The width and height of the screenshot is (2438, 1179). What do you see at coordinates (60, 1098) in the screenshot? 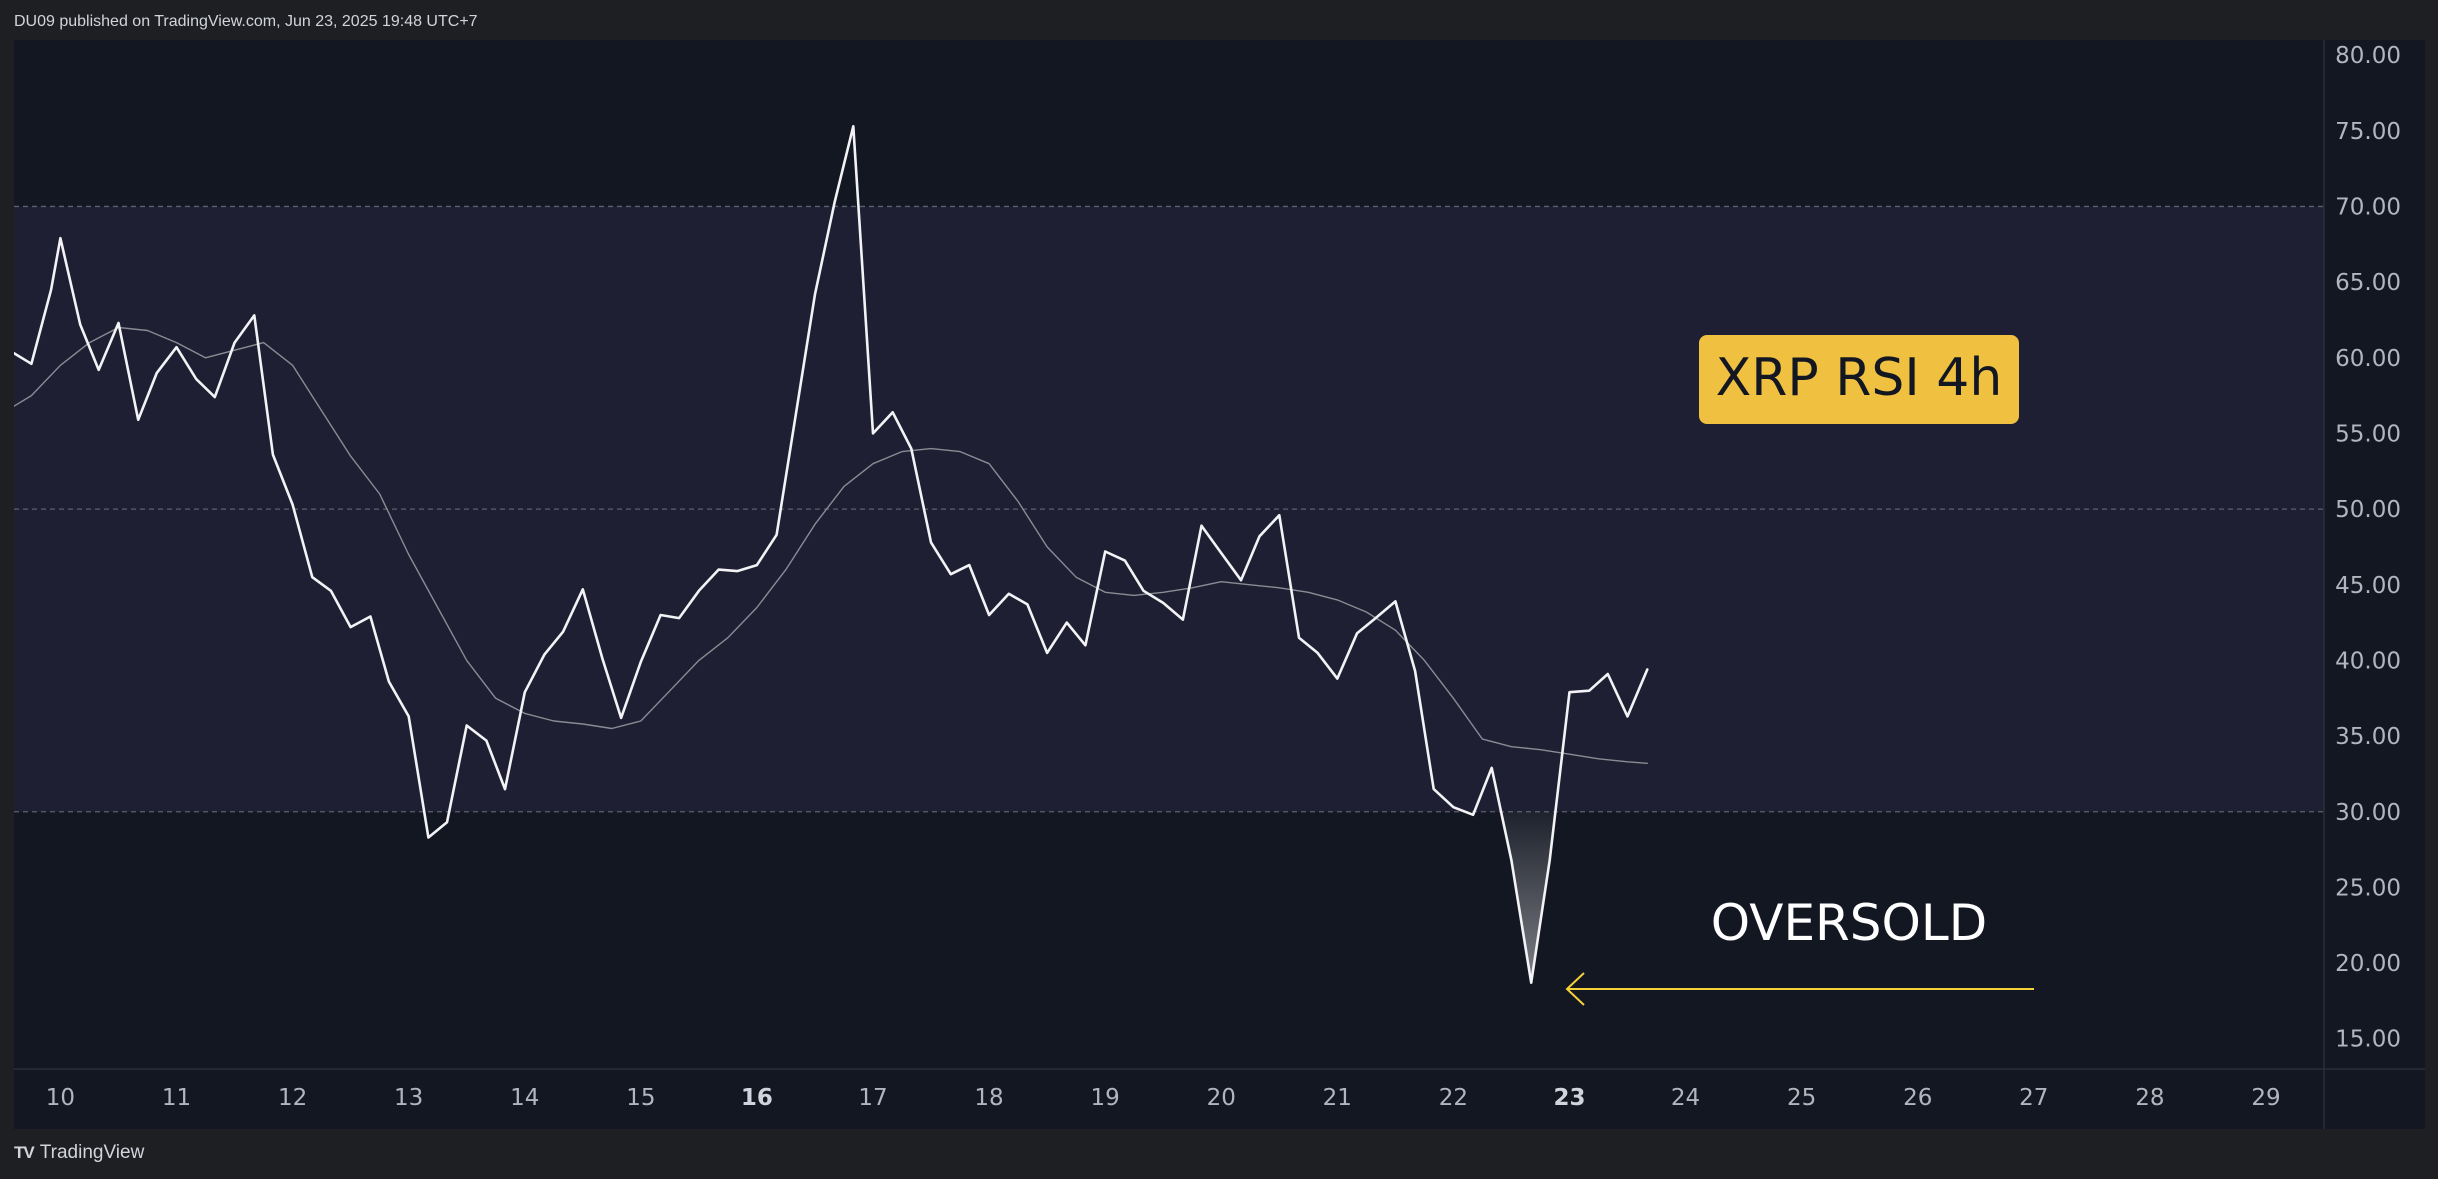
I see `x-tick-label: 10` at bounding box center [60, 1098].